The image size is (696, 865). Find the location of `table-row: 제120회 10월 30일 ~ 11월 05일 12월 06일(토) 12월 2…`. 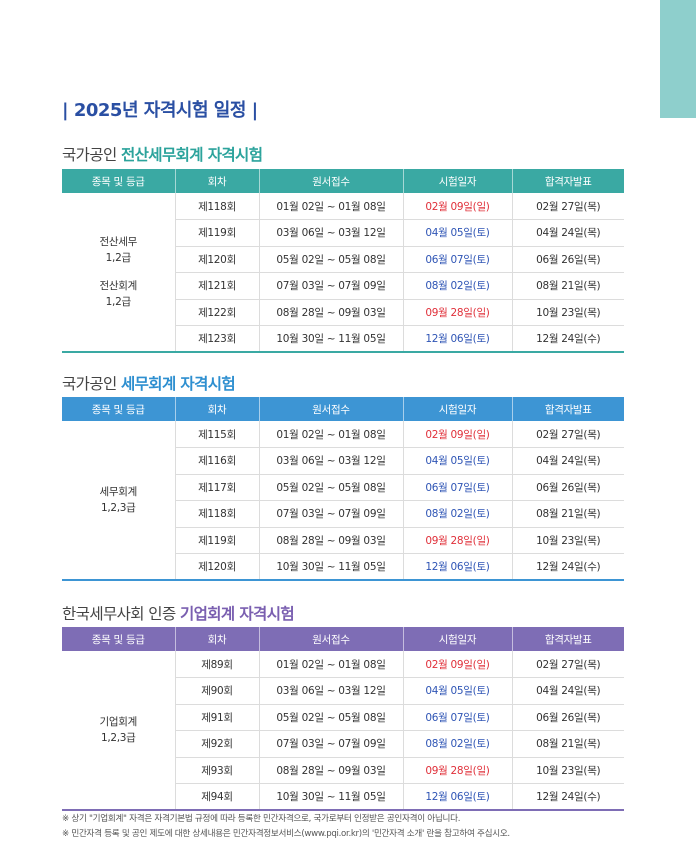

table-row: 제120회 10월 30일 ~ 11월 05일 12월 06일(토) 12월 2… is located at coordinates (343, 566).